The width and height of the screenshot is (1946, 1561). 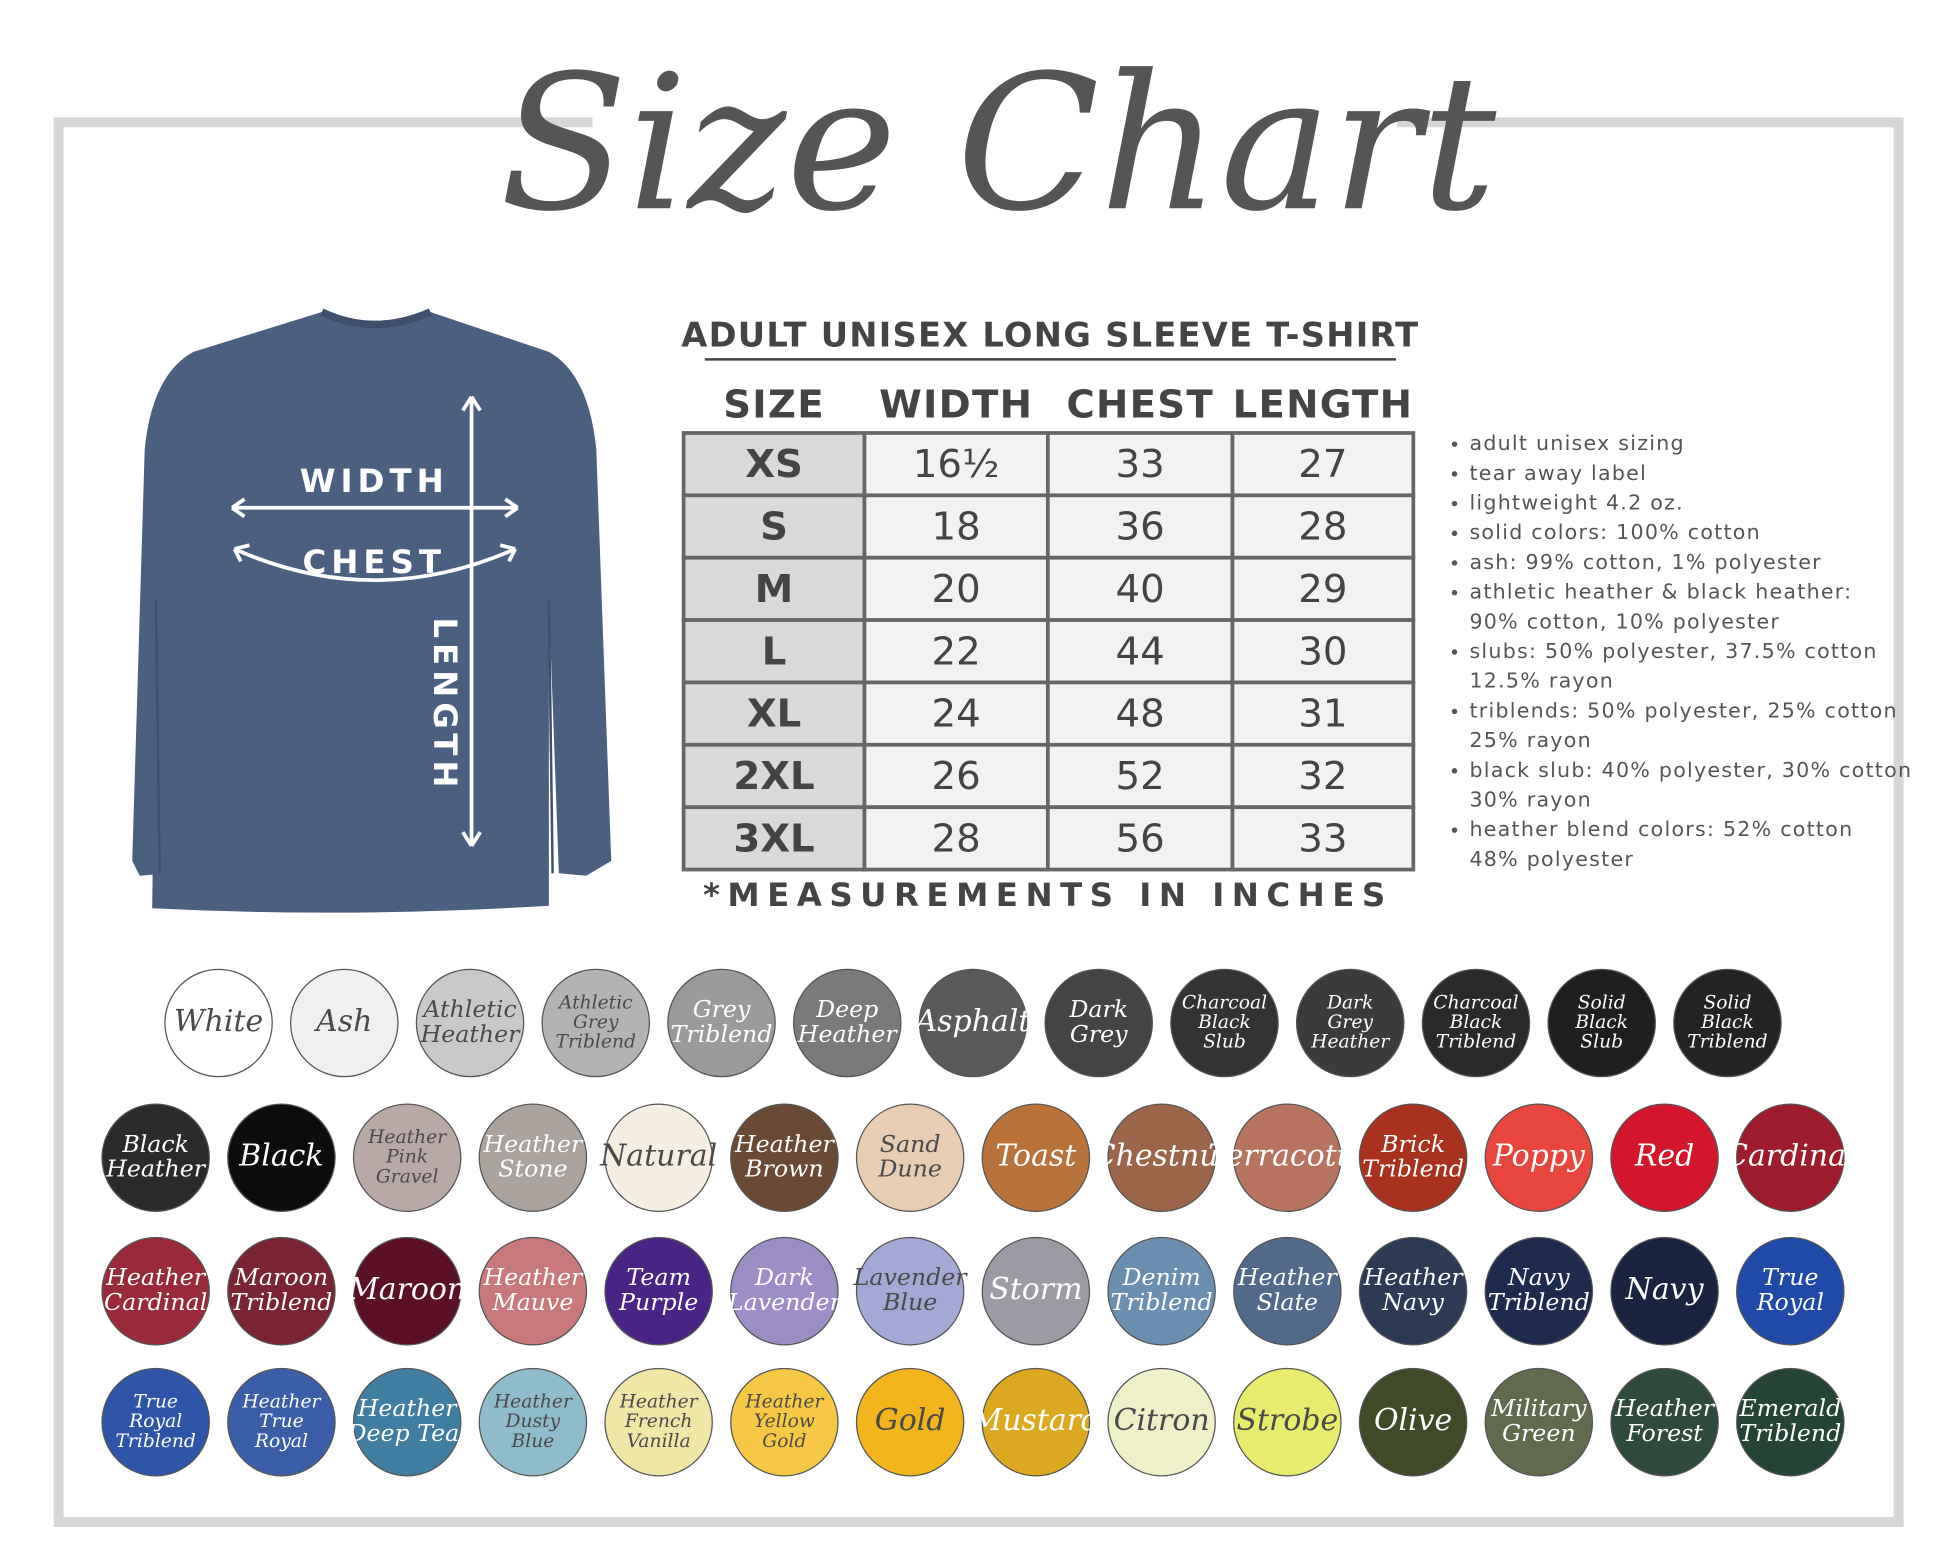 I want to click on swatch-label: Brick, so click(x=1412, y=1144).